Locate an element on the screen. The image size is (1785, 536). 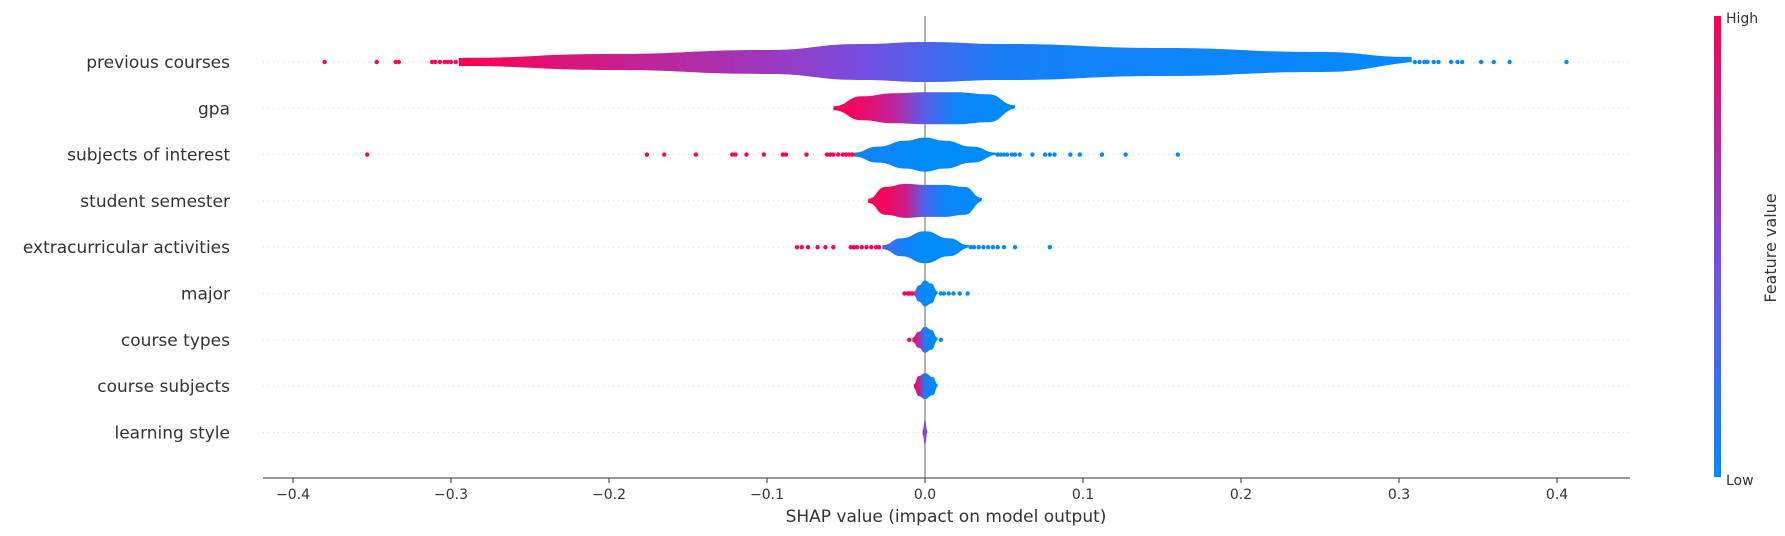
x-tick-label: 0.4 is located at coordinates (1557, 495).